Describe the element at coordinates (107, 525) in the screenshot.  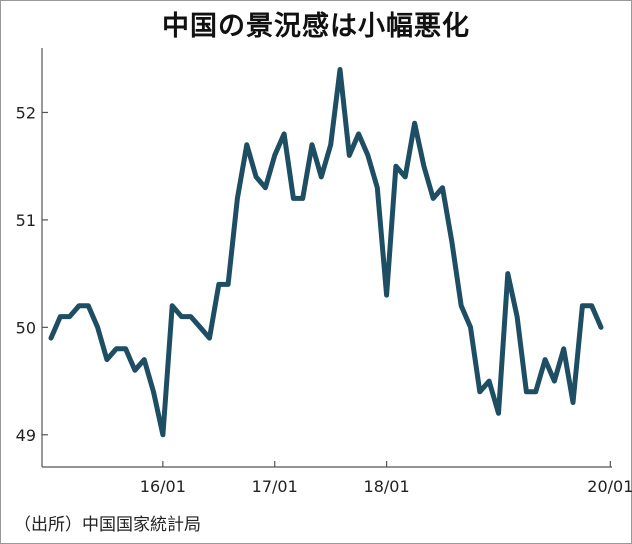
I see `source-note: （出所）中国国家統計局` at that location.